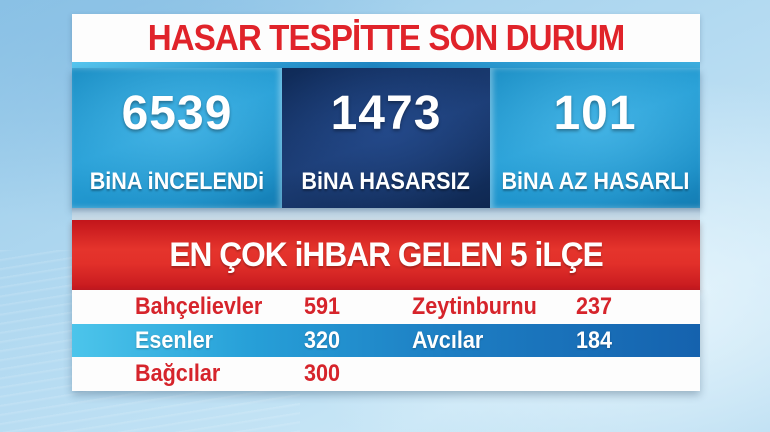  Describe the element at coordinates (322, 340) in the screenshot. I see `district-count: 320` at that location.